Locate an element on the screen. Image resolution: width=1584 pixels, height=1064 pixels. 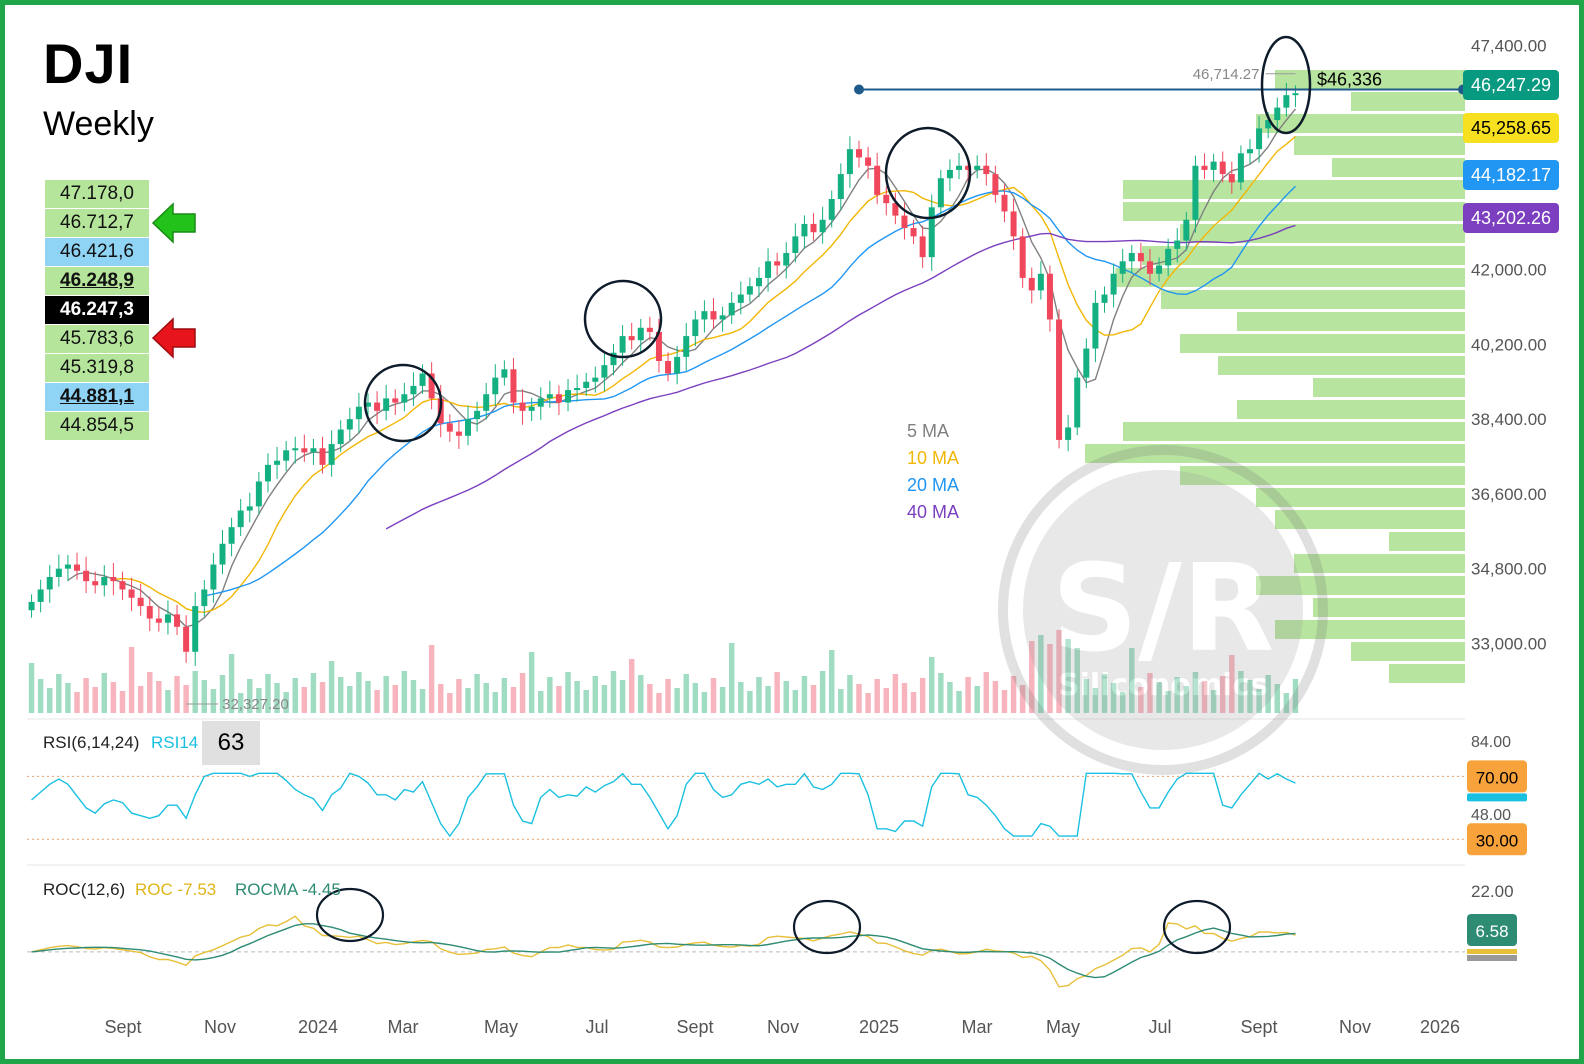
roc-value-tag is located at coordinates (1492, 930).